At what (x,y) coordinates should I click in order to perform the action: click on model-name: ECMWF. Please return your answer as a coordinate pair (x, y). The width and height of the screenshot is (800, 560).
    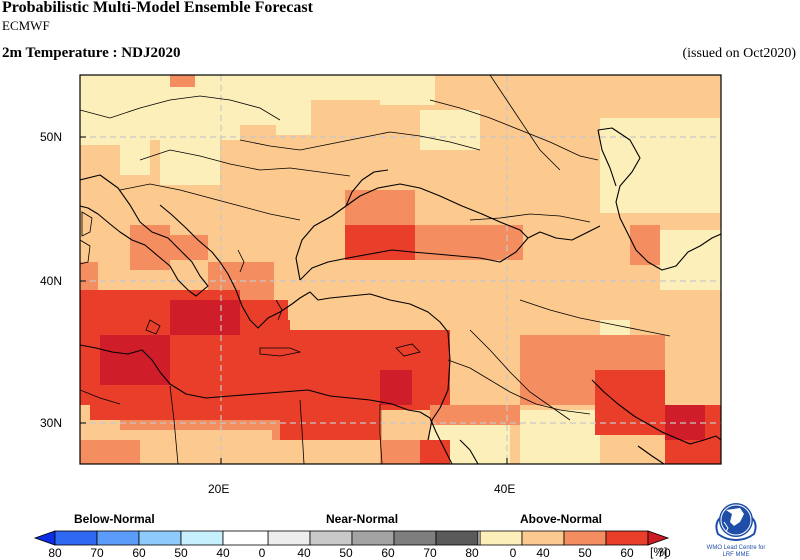
    Looking at the image, I should click on (26, 25).